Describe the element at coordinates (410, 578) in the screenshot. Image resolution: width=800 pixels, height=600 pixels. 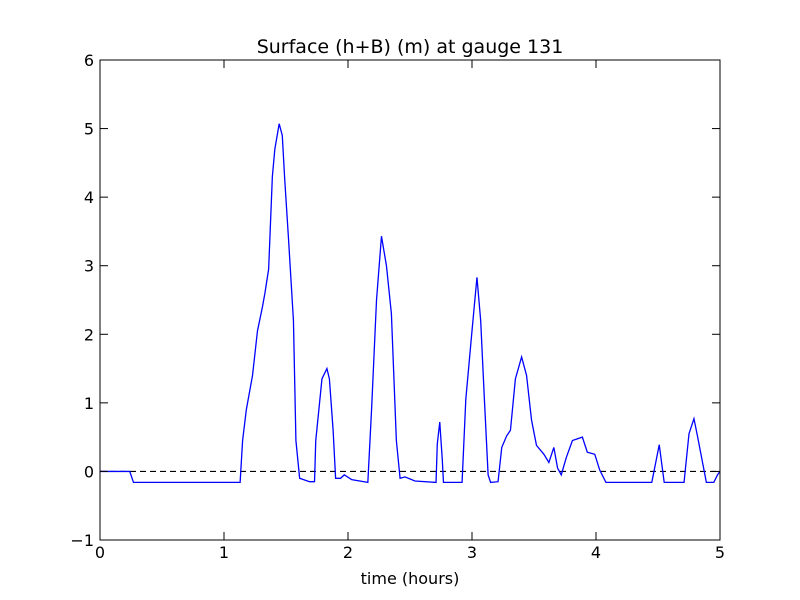
I see `x-axis-label: time (hours)` at that location.